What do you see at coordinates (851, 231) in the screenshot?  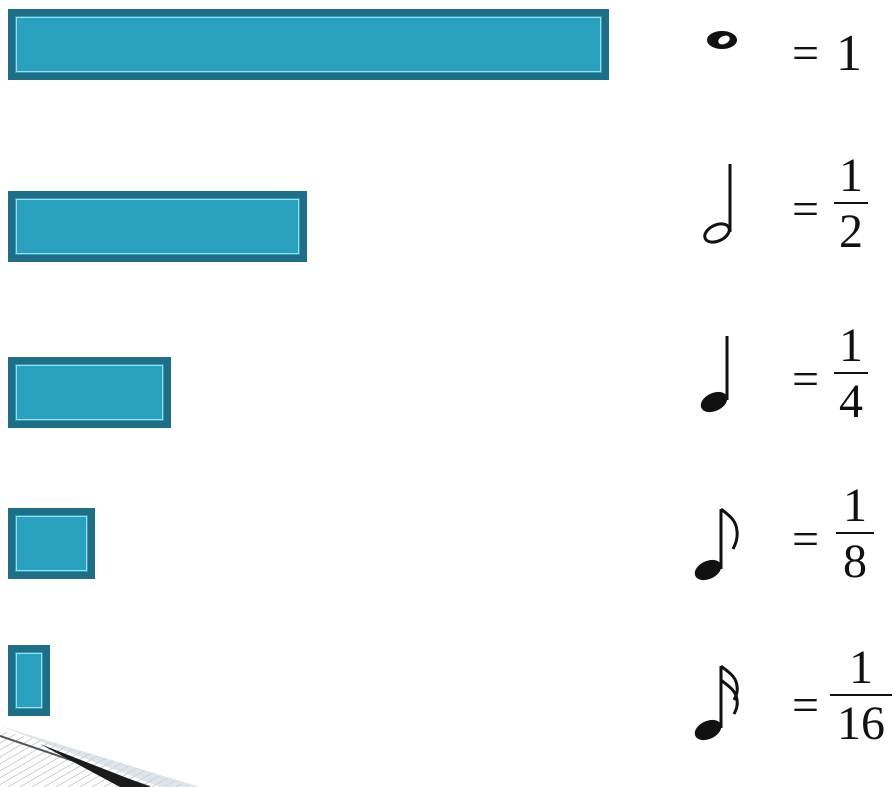 I see `denominator: 2` at bounding box center [851, 231].